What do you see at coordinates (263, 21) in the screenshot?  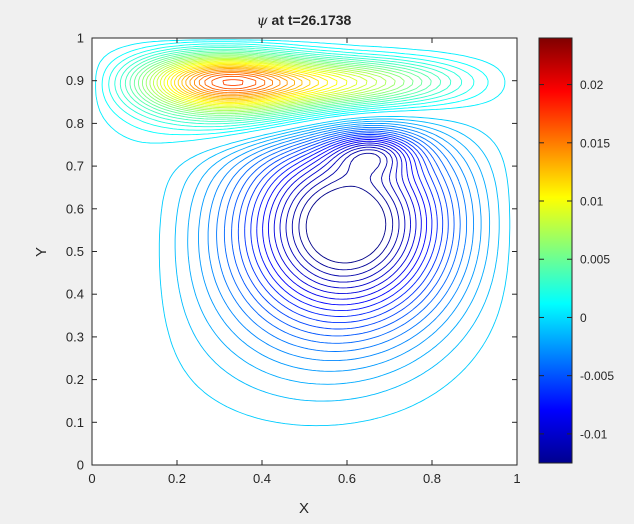 I see `title-psi-symbol: ψ` at bounding box center [263, 21].